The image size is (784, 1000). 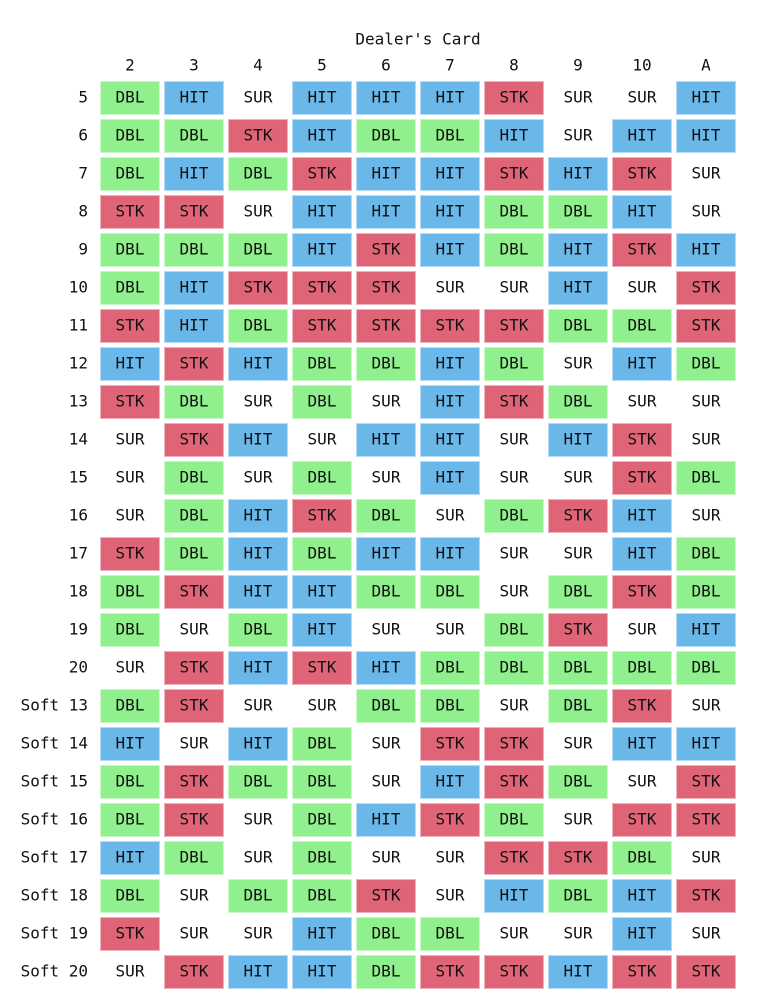 I want to click on row-label: 13, so click(x=78, y=401).